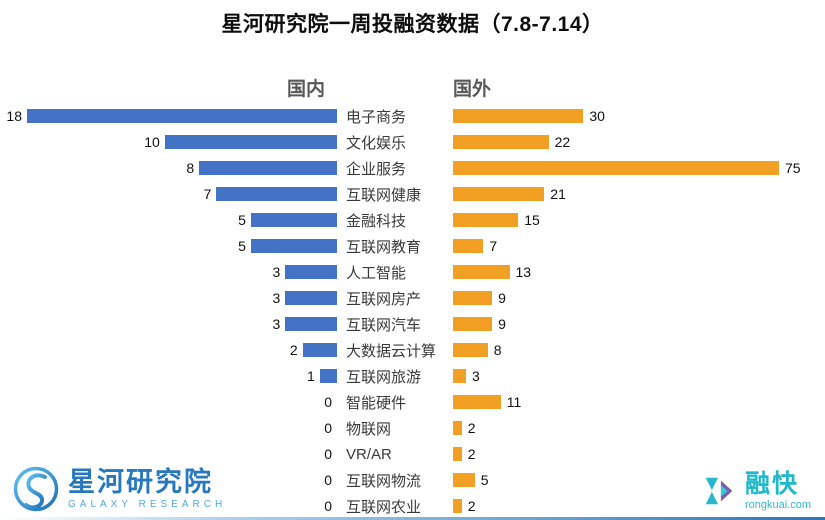  What do you see at coordinates (412, 24) in the screenshot?
I see `chart-title: 星河研究院一周投融资数据（7.8-7.14）` at bounding box center [412, 24].